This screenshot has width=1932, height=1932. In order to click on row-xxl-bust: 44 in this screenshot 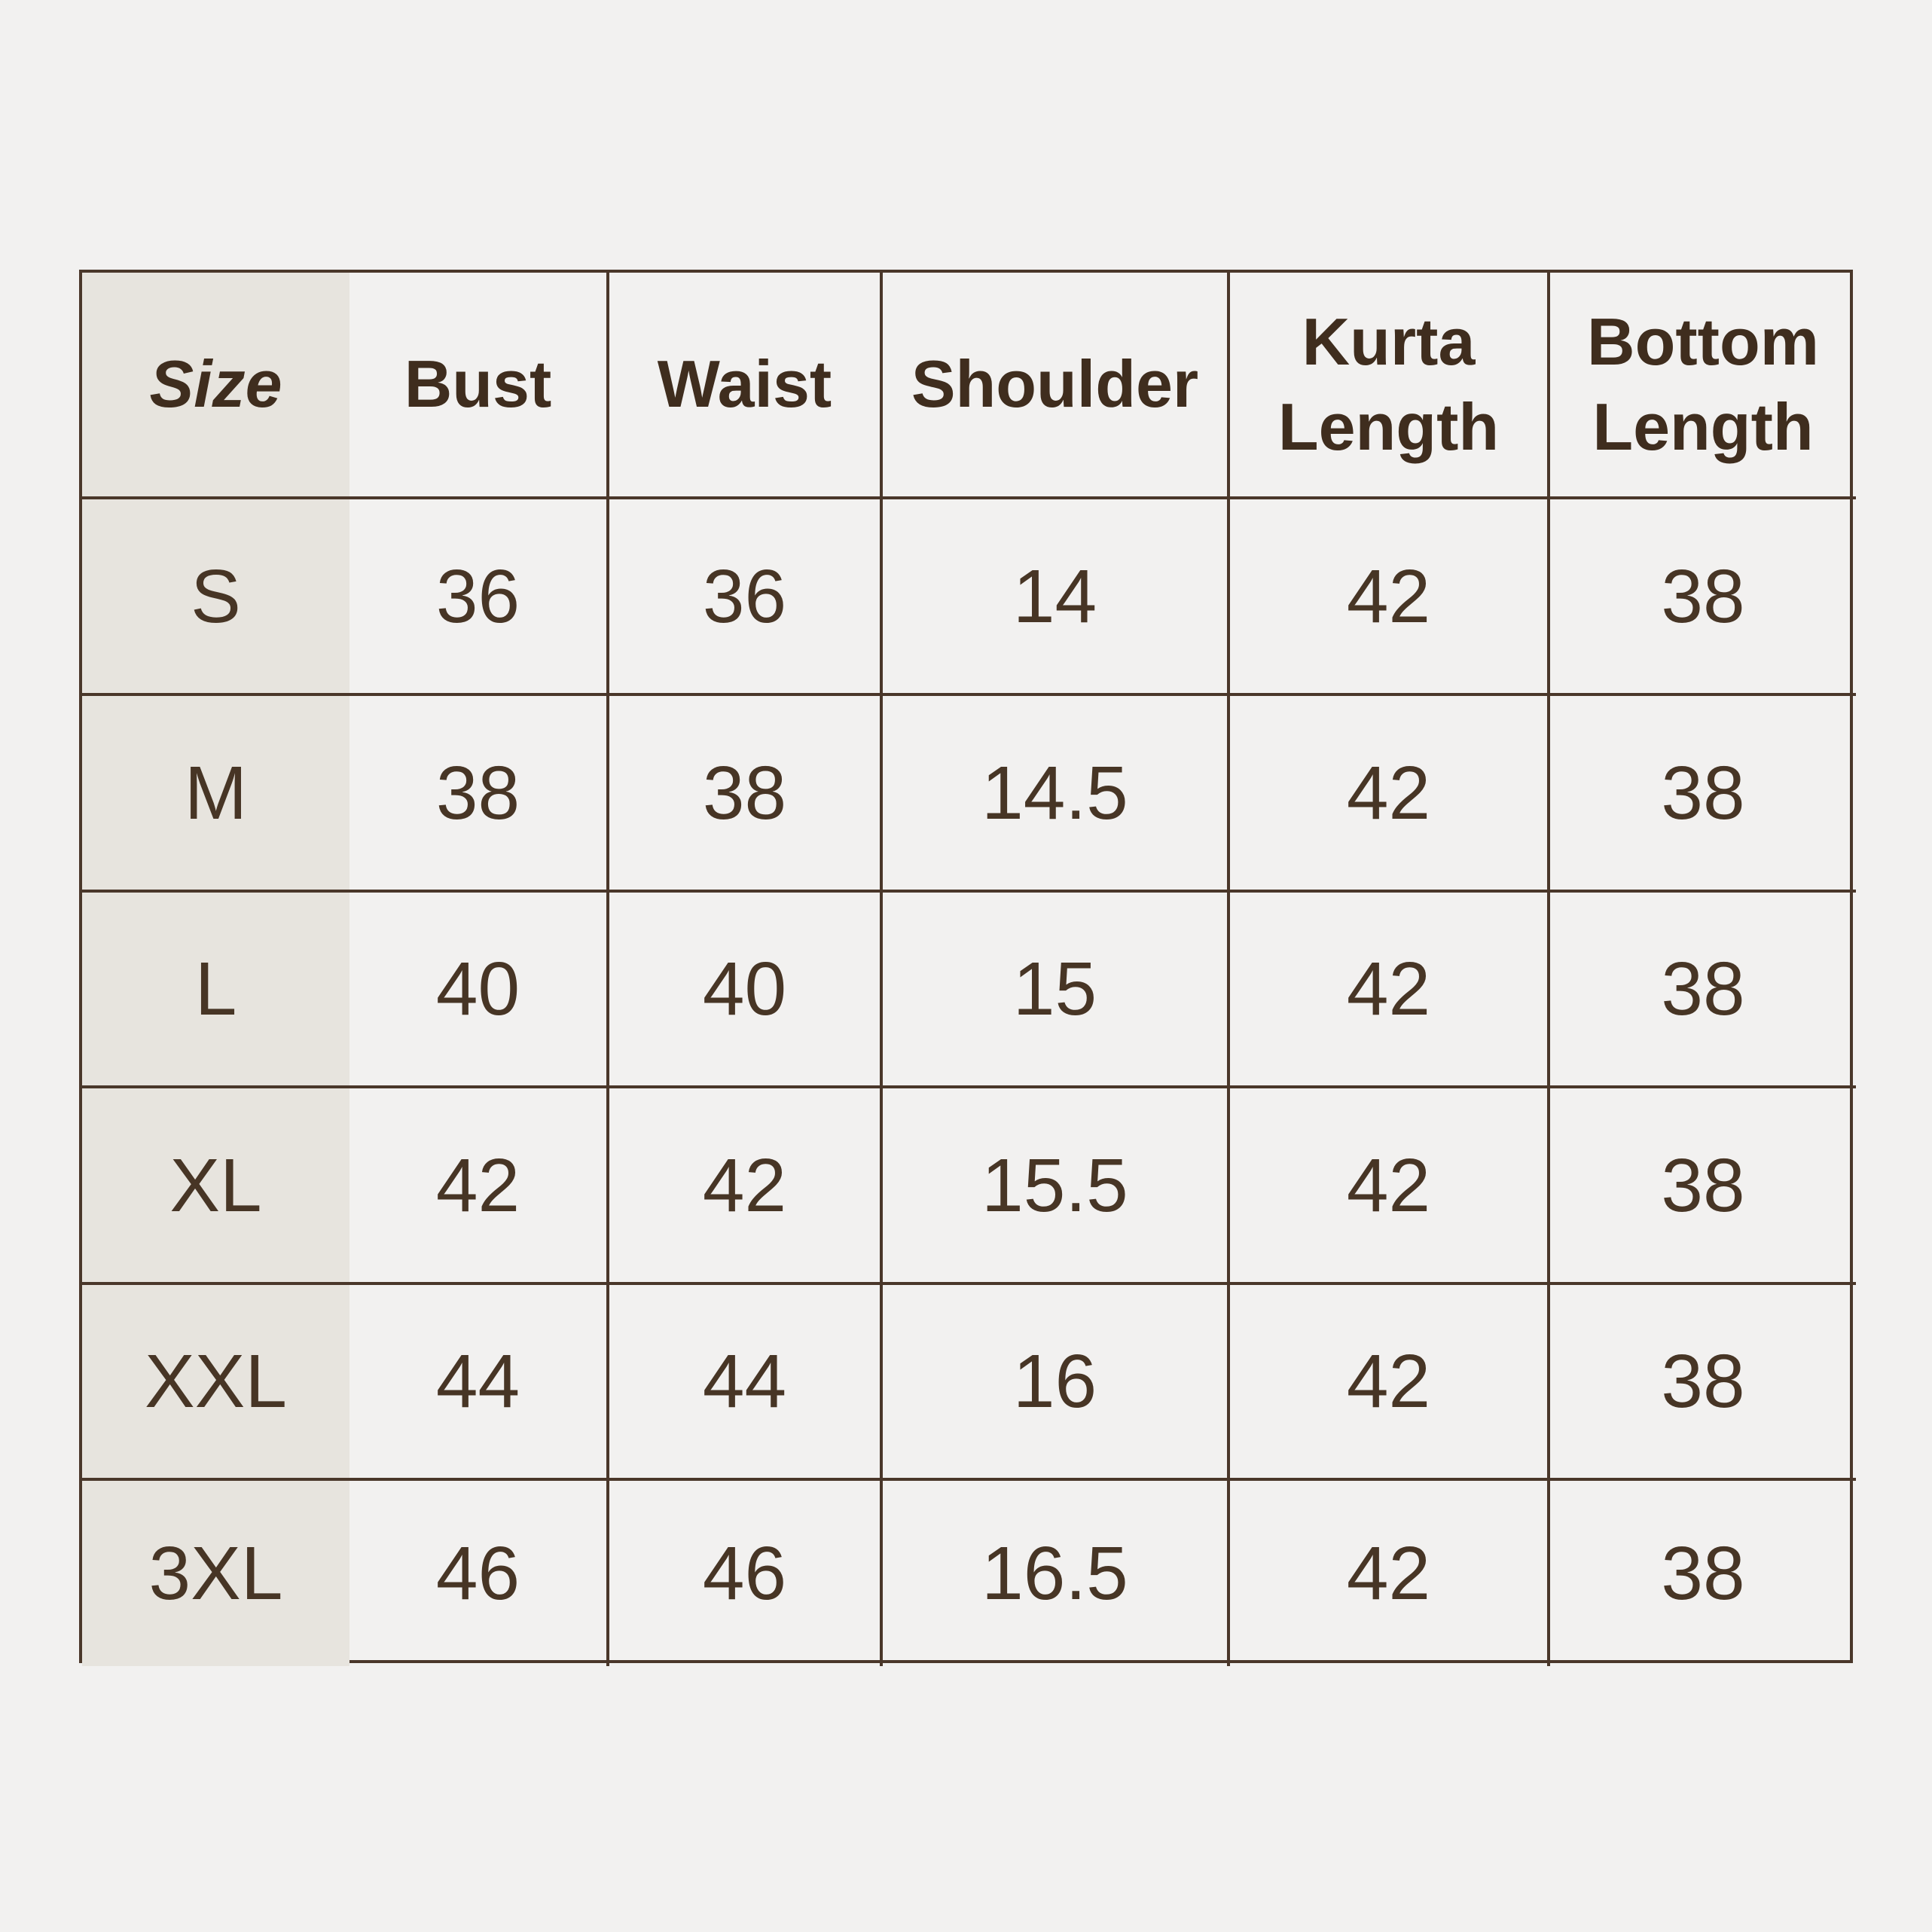, I will do `click(479, 1383)`.